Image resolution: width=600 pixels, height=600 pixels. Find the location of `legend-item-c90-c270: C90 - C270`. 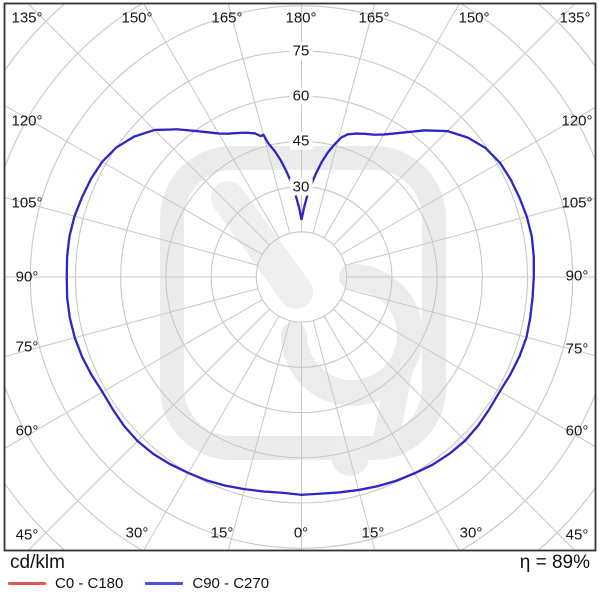

legend-item-c90-c270: C90 - C270 is located at coordinates (207, 583).